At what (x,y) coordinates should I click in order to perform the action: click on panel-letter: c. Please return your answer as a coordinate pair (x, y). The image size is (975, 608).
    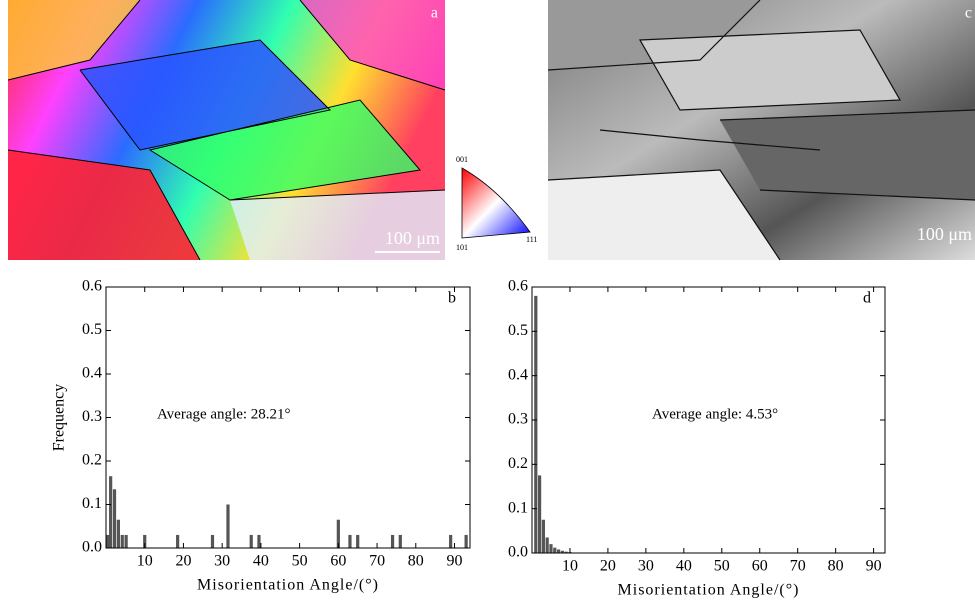
    Looking at the image, I should click on (968, 13).